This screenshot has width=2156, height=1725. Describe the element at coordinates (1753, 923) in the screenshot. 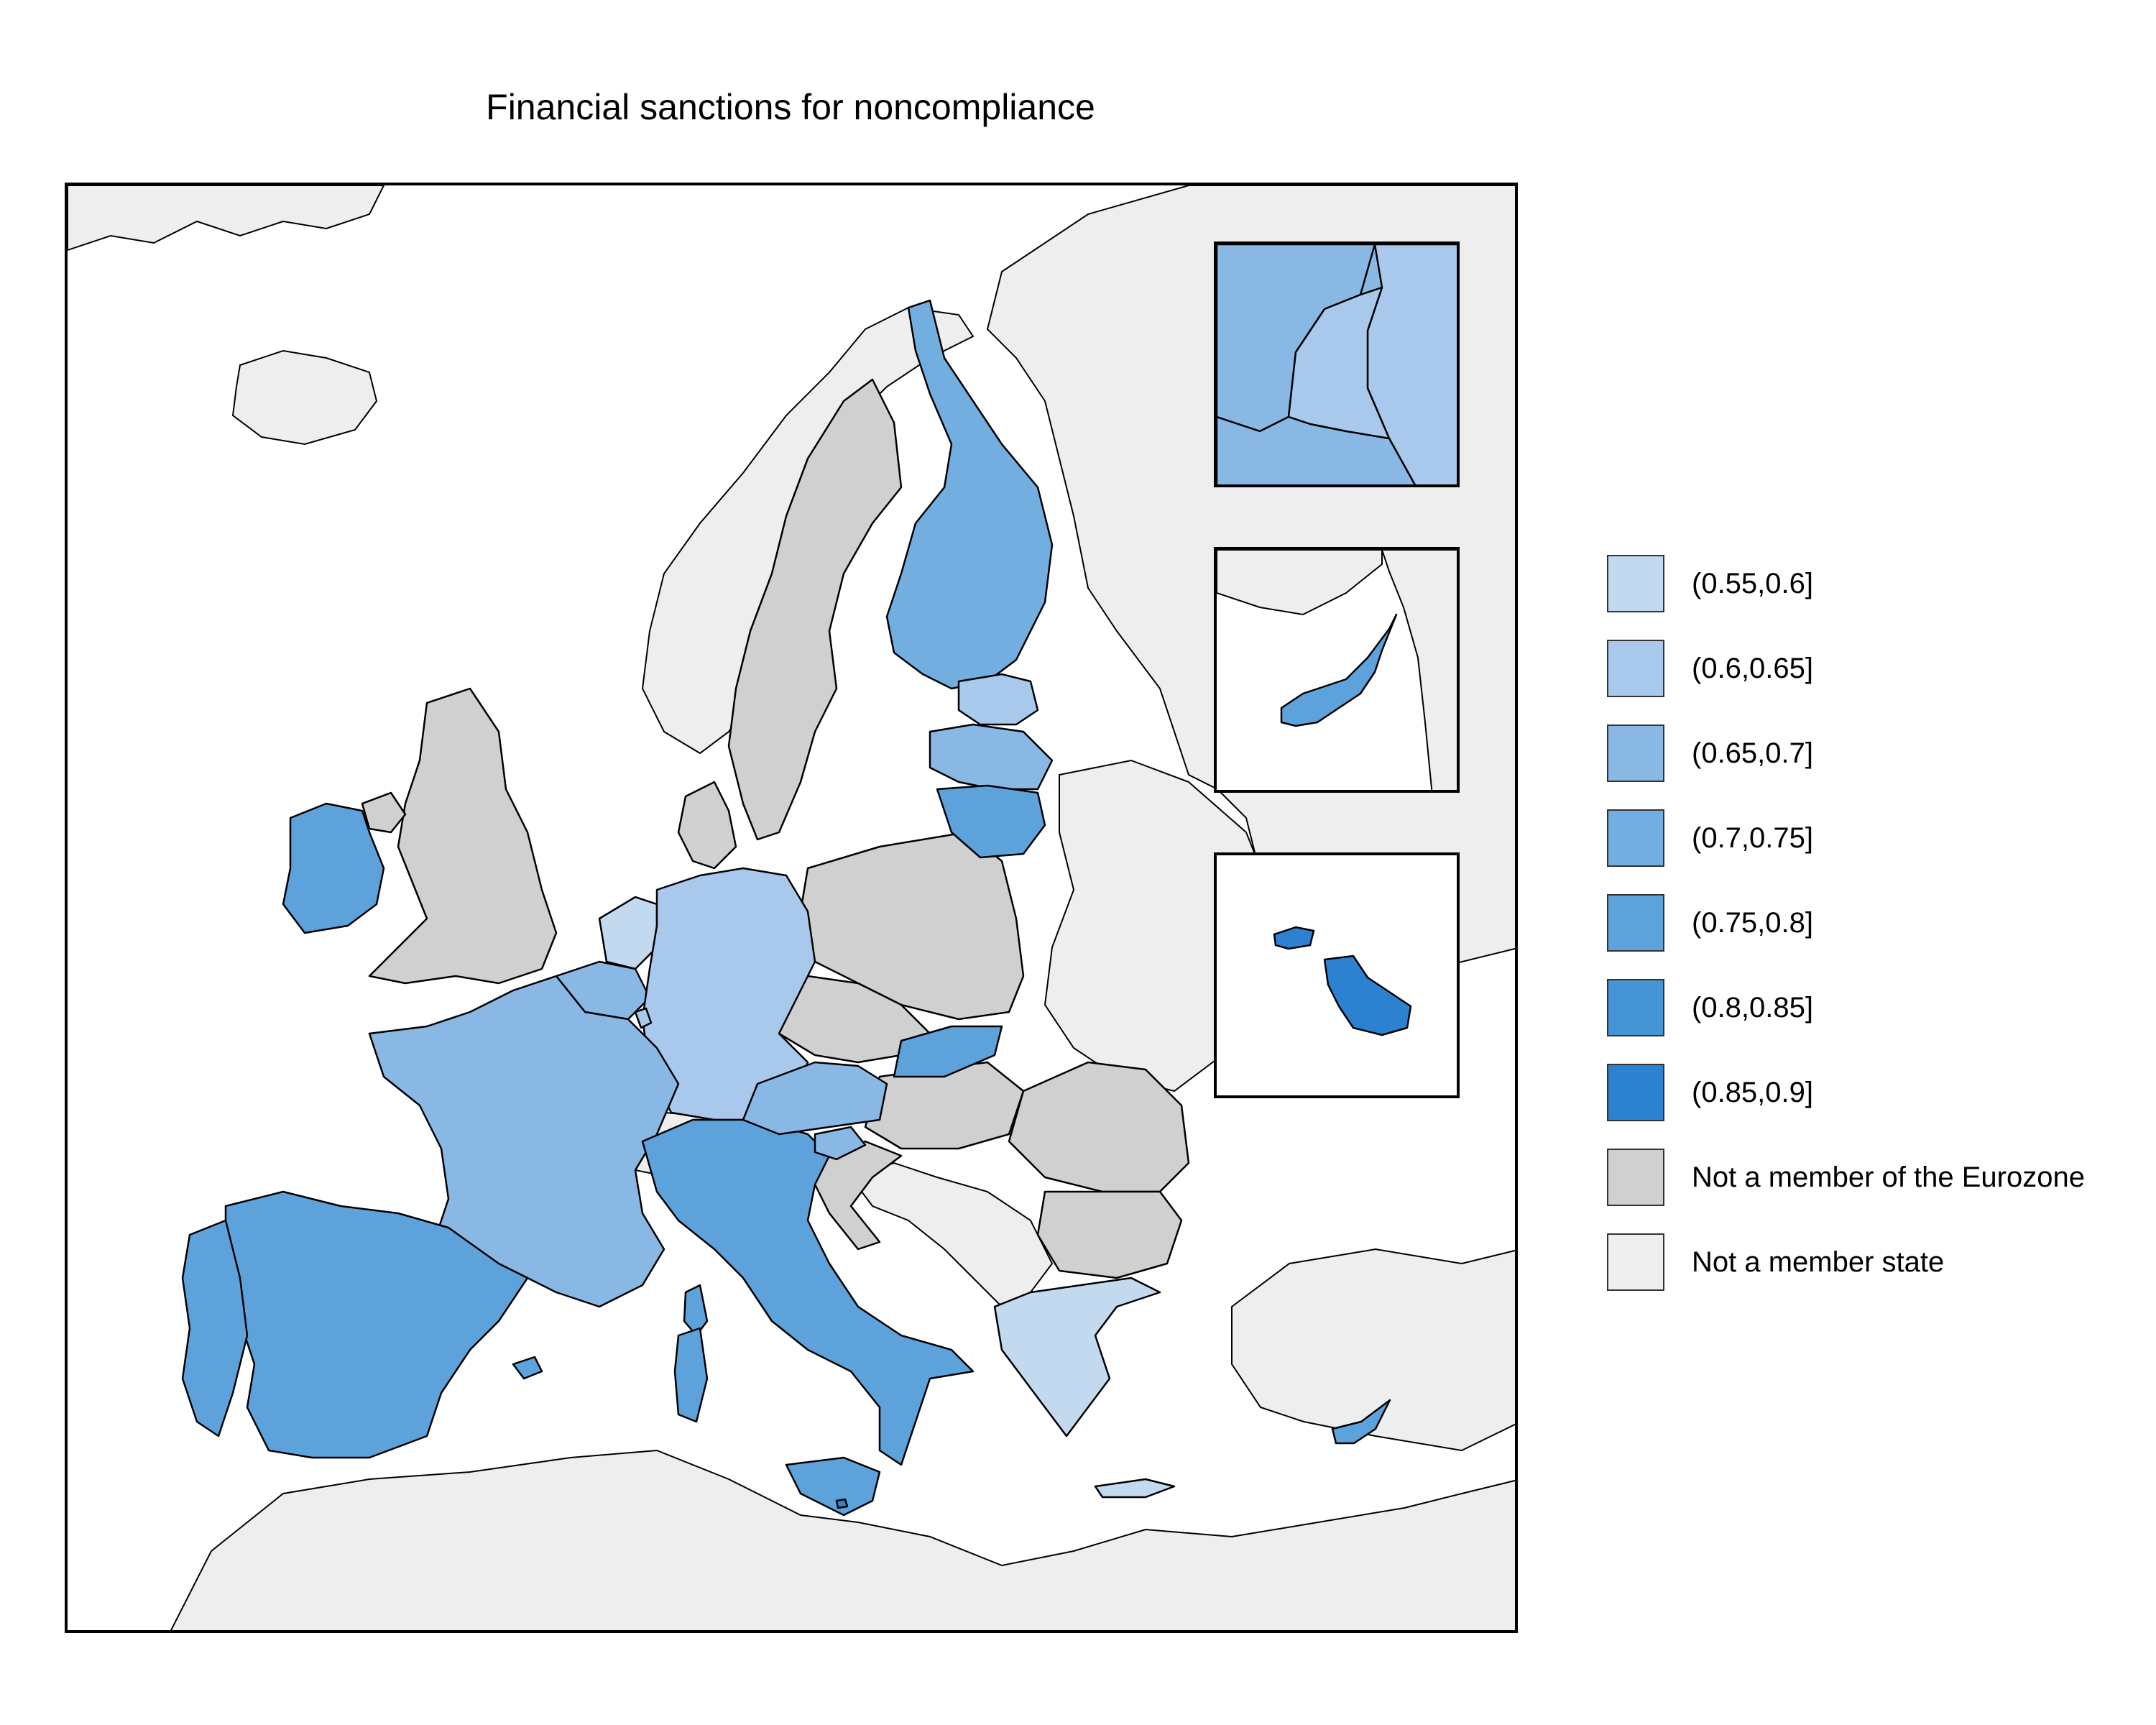

I see `legend-label: (0.75,0.8]` at that location.